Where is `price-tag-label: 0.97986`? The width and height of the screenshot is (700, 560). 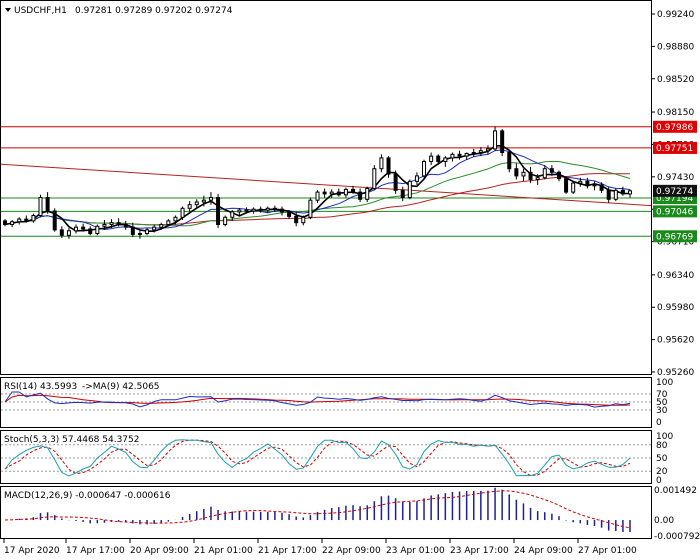
price-tag-label: 0.97986 is located at coordinates (674, 128).